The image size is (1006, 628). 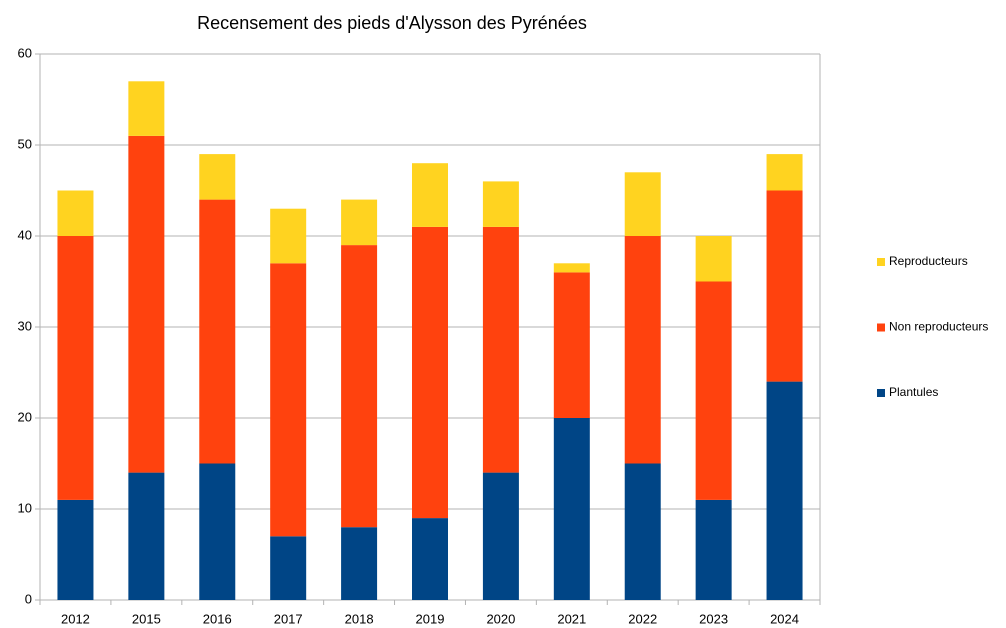 What do you see at coordinates (75, 618) in the screenshot?
I see `x-tick-label: 2012` at bounding box center [75, 618].